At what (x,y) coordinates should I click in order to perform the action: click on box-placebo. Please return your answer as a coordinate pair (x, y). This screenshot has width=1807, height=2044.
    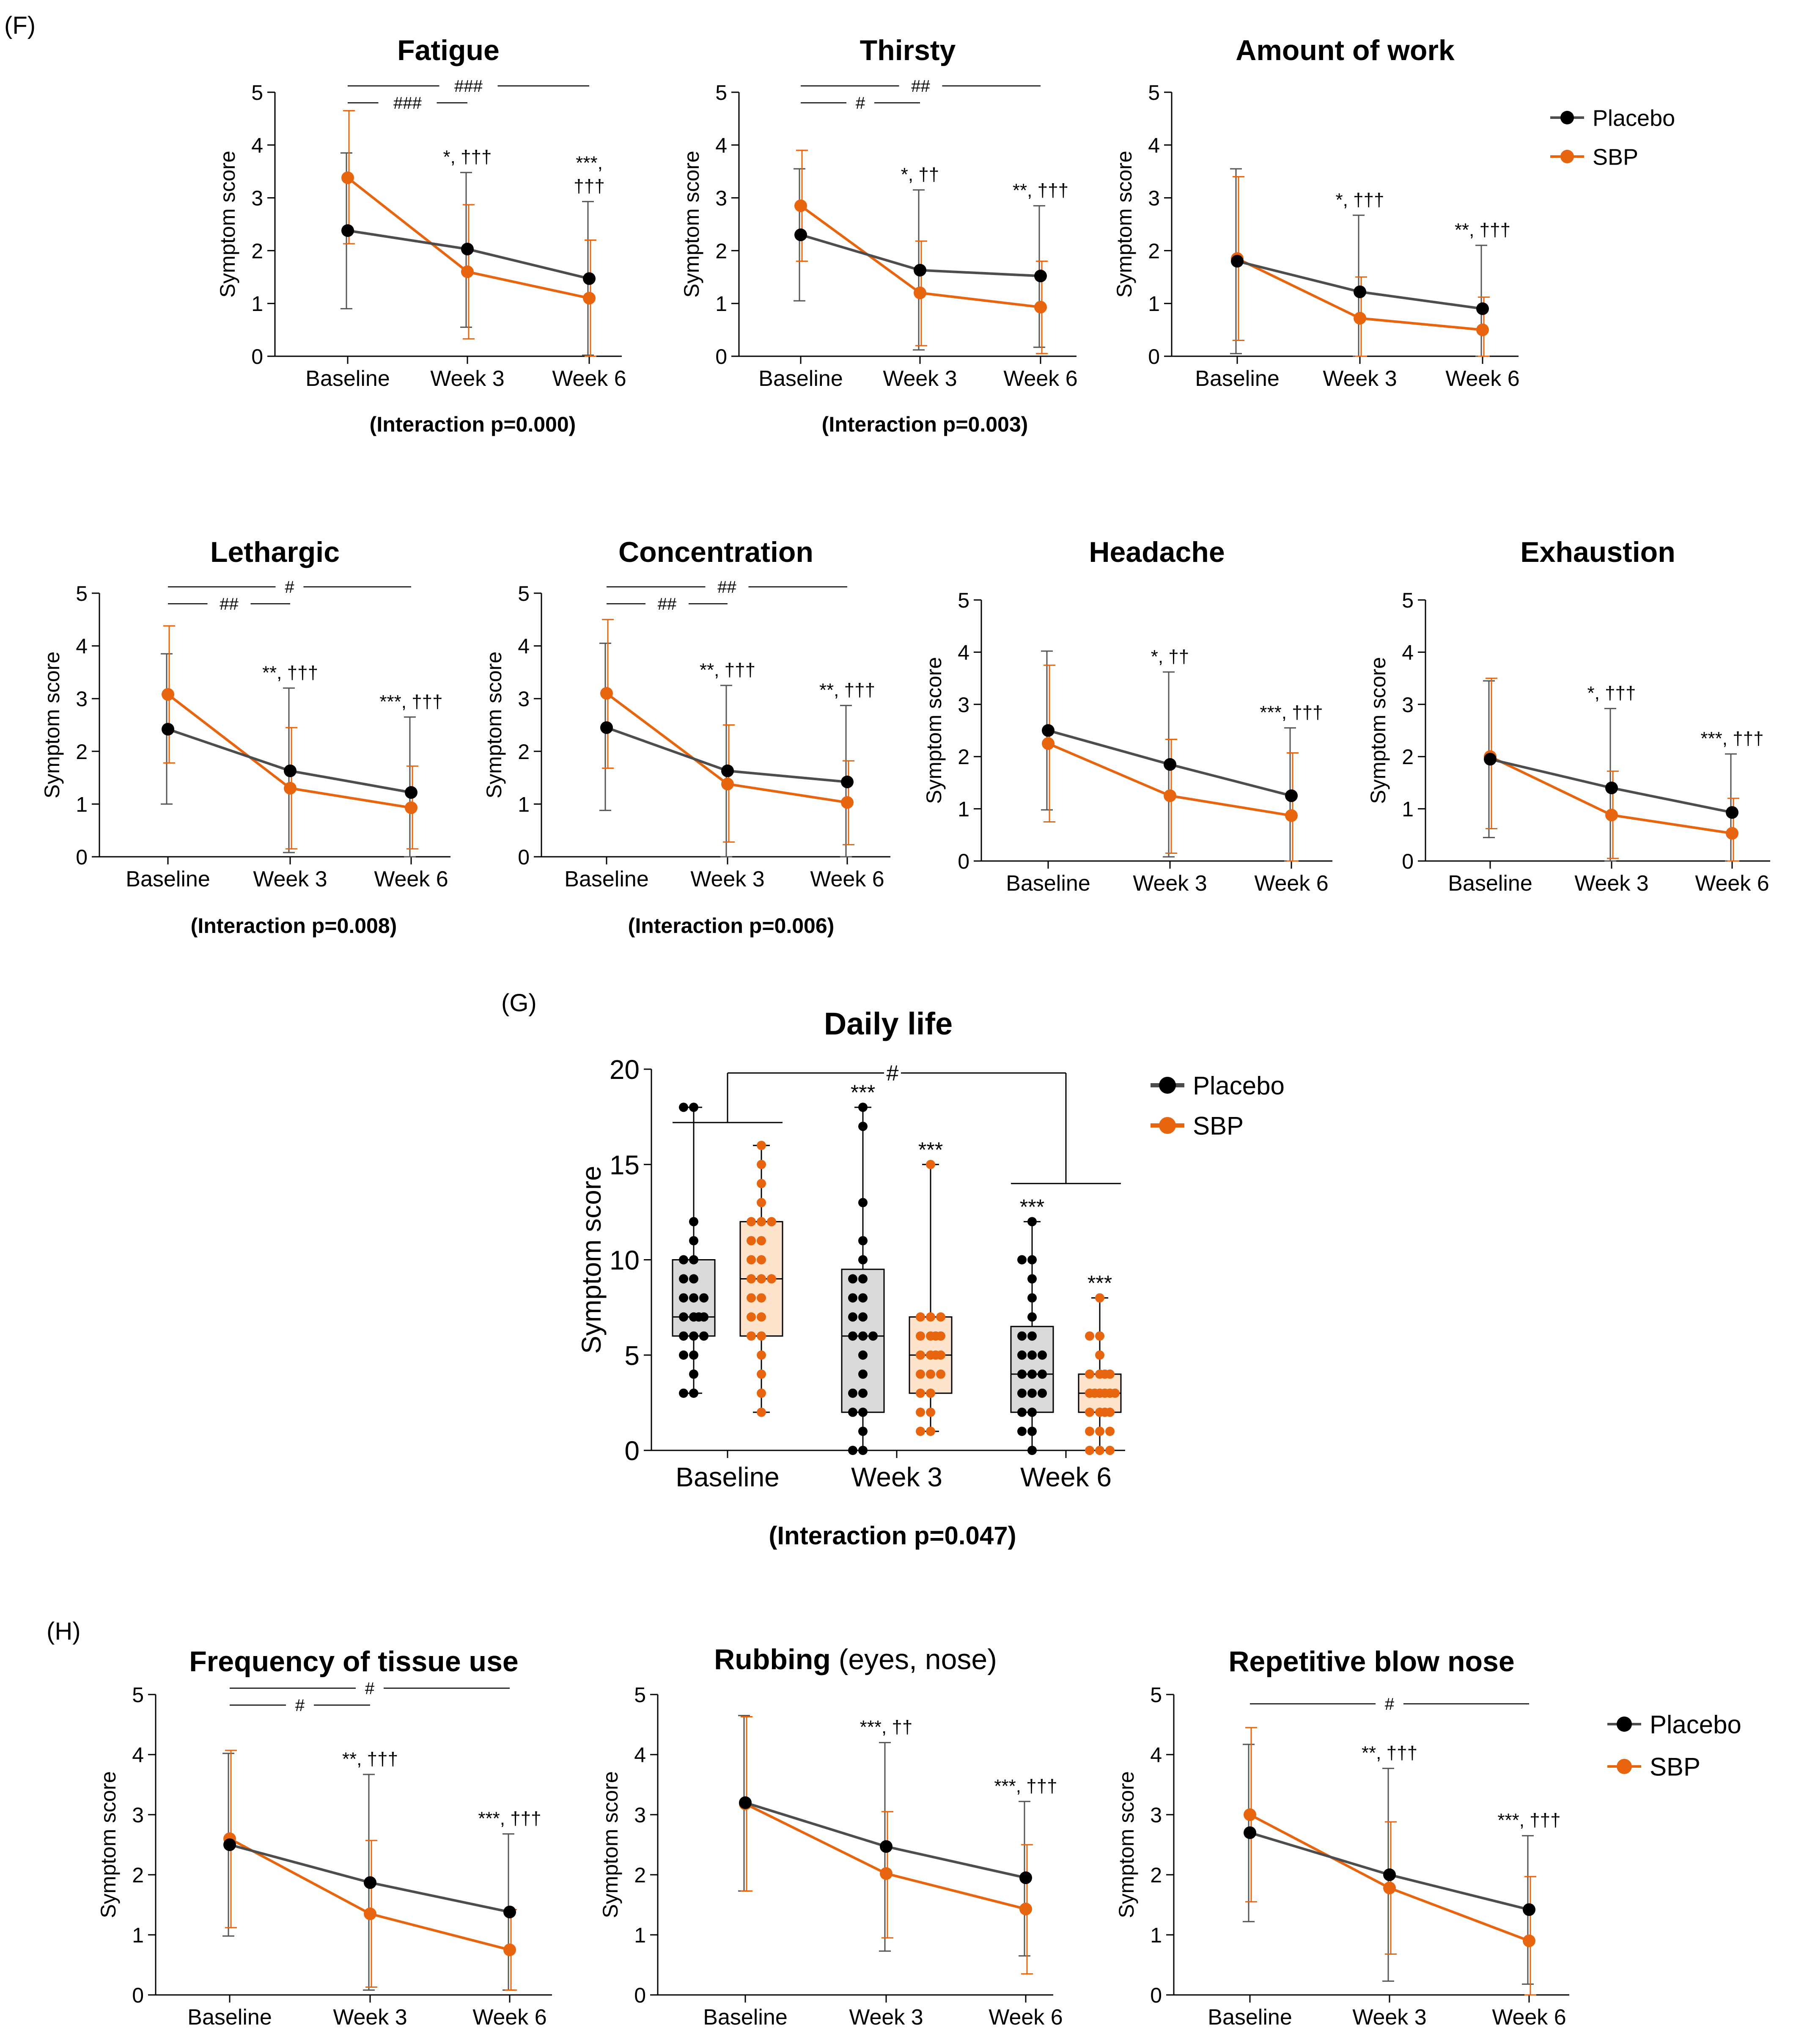
    Looking at the image, I should click on (863, 1340).